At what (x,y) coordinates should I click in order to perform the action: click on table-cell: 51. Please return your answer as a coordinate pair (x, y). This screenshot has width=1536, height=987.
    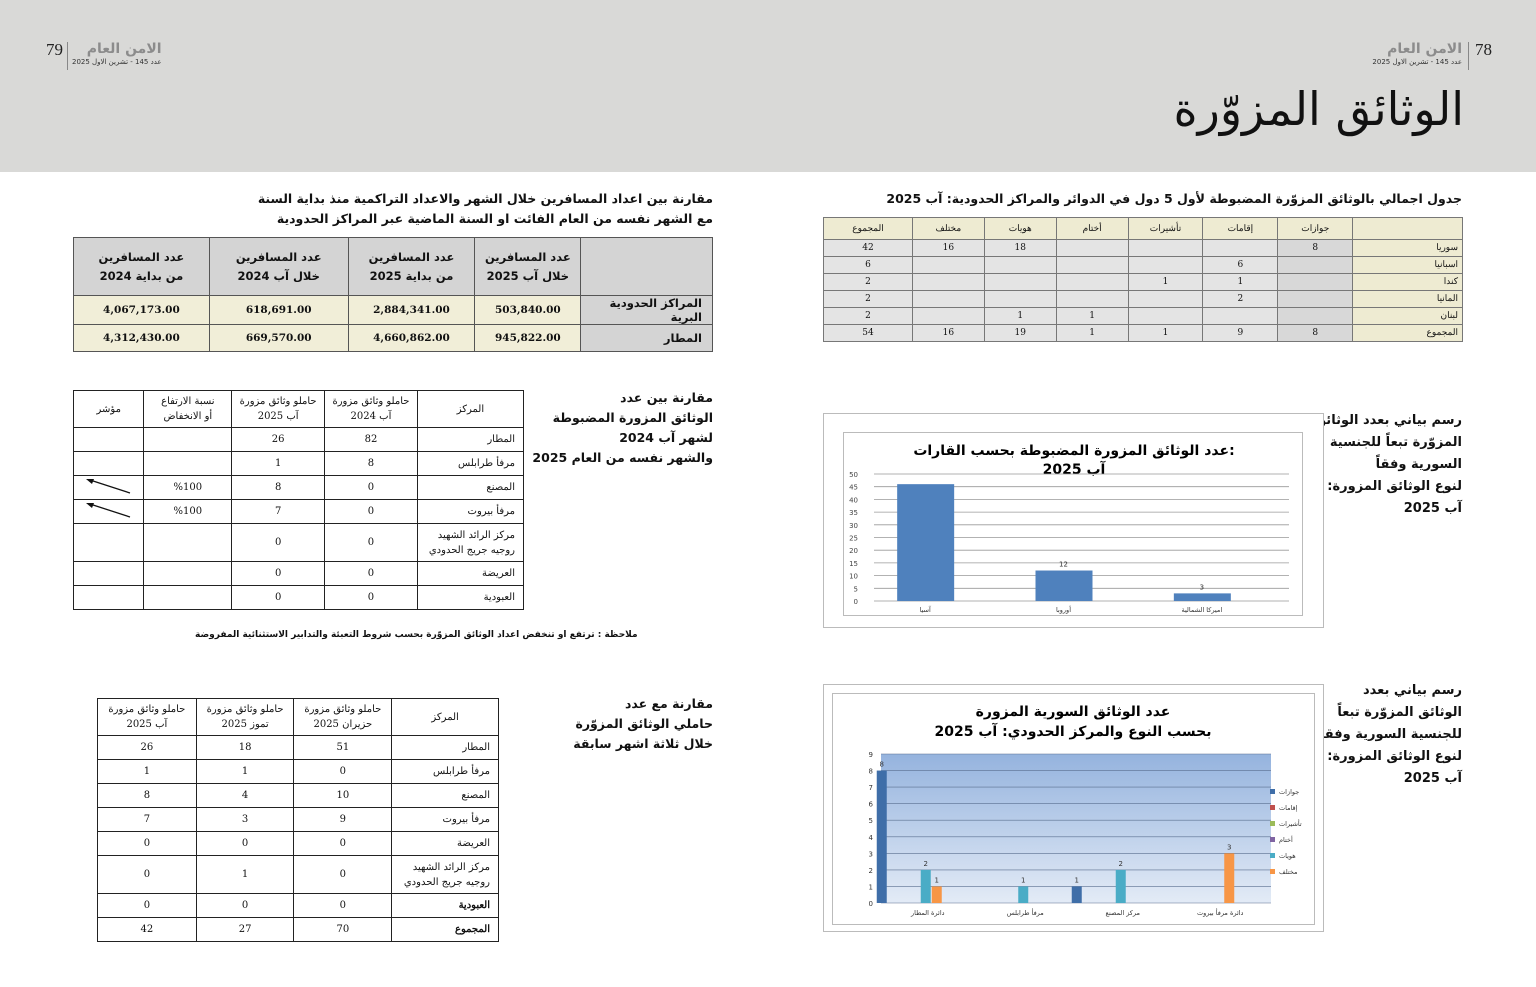
    Looking at the image, I should click on (343, 747).